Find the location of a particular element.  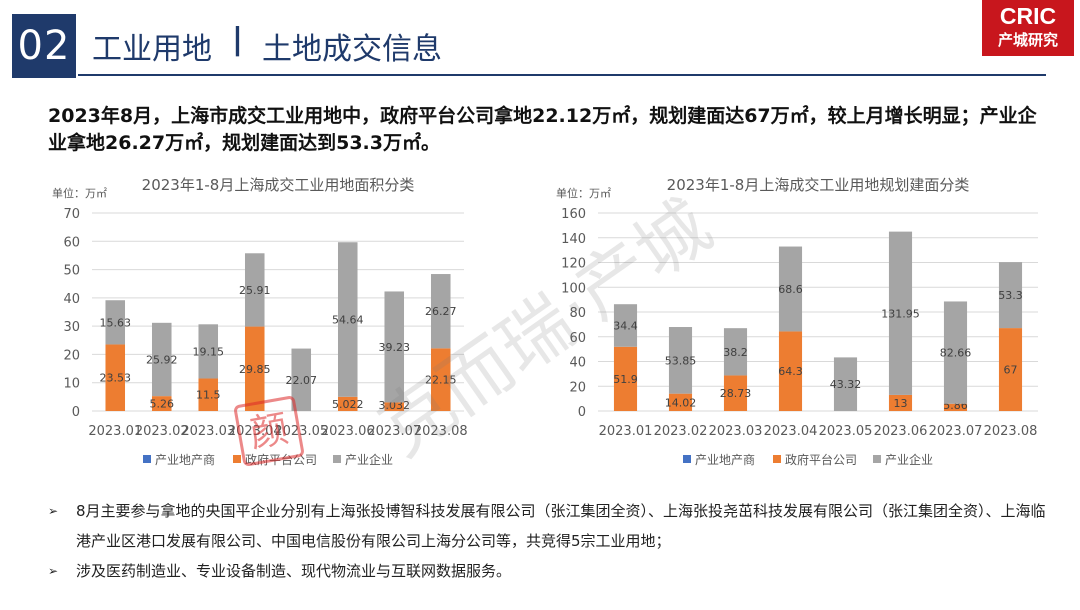

data-label: 68.6 is located at coordinates (790, 289).